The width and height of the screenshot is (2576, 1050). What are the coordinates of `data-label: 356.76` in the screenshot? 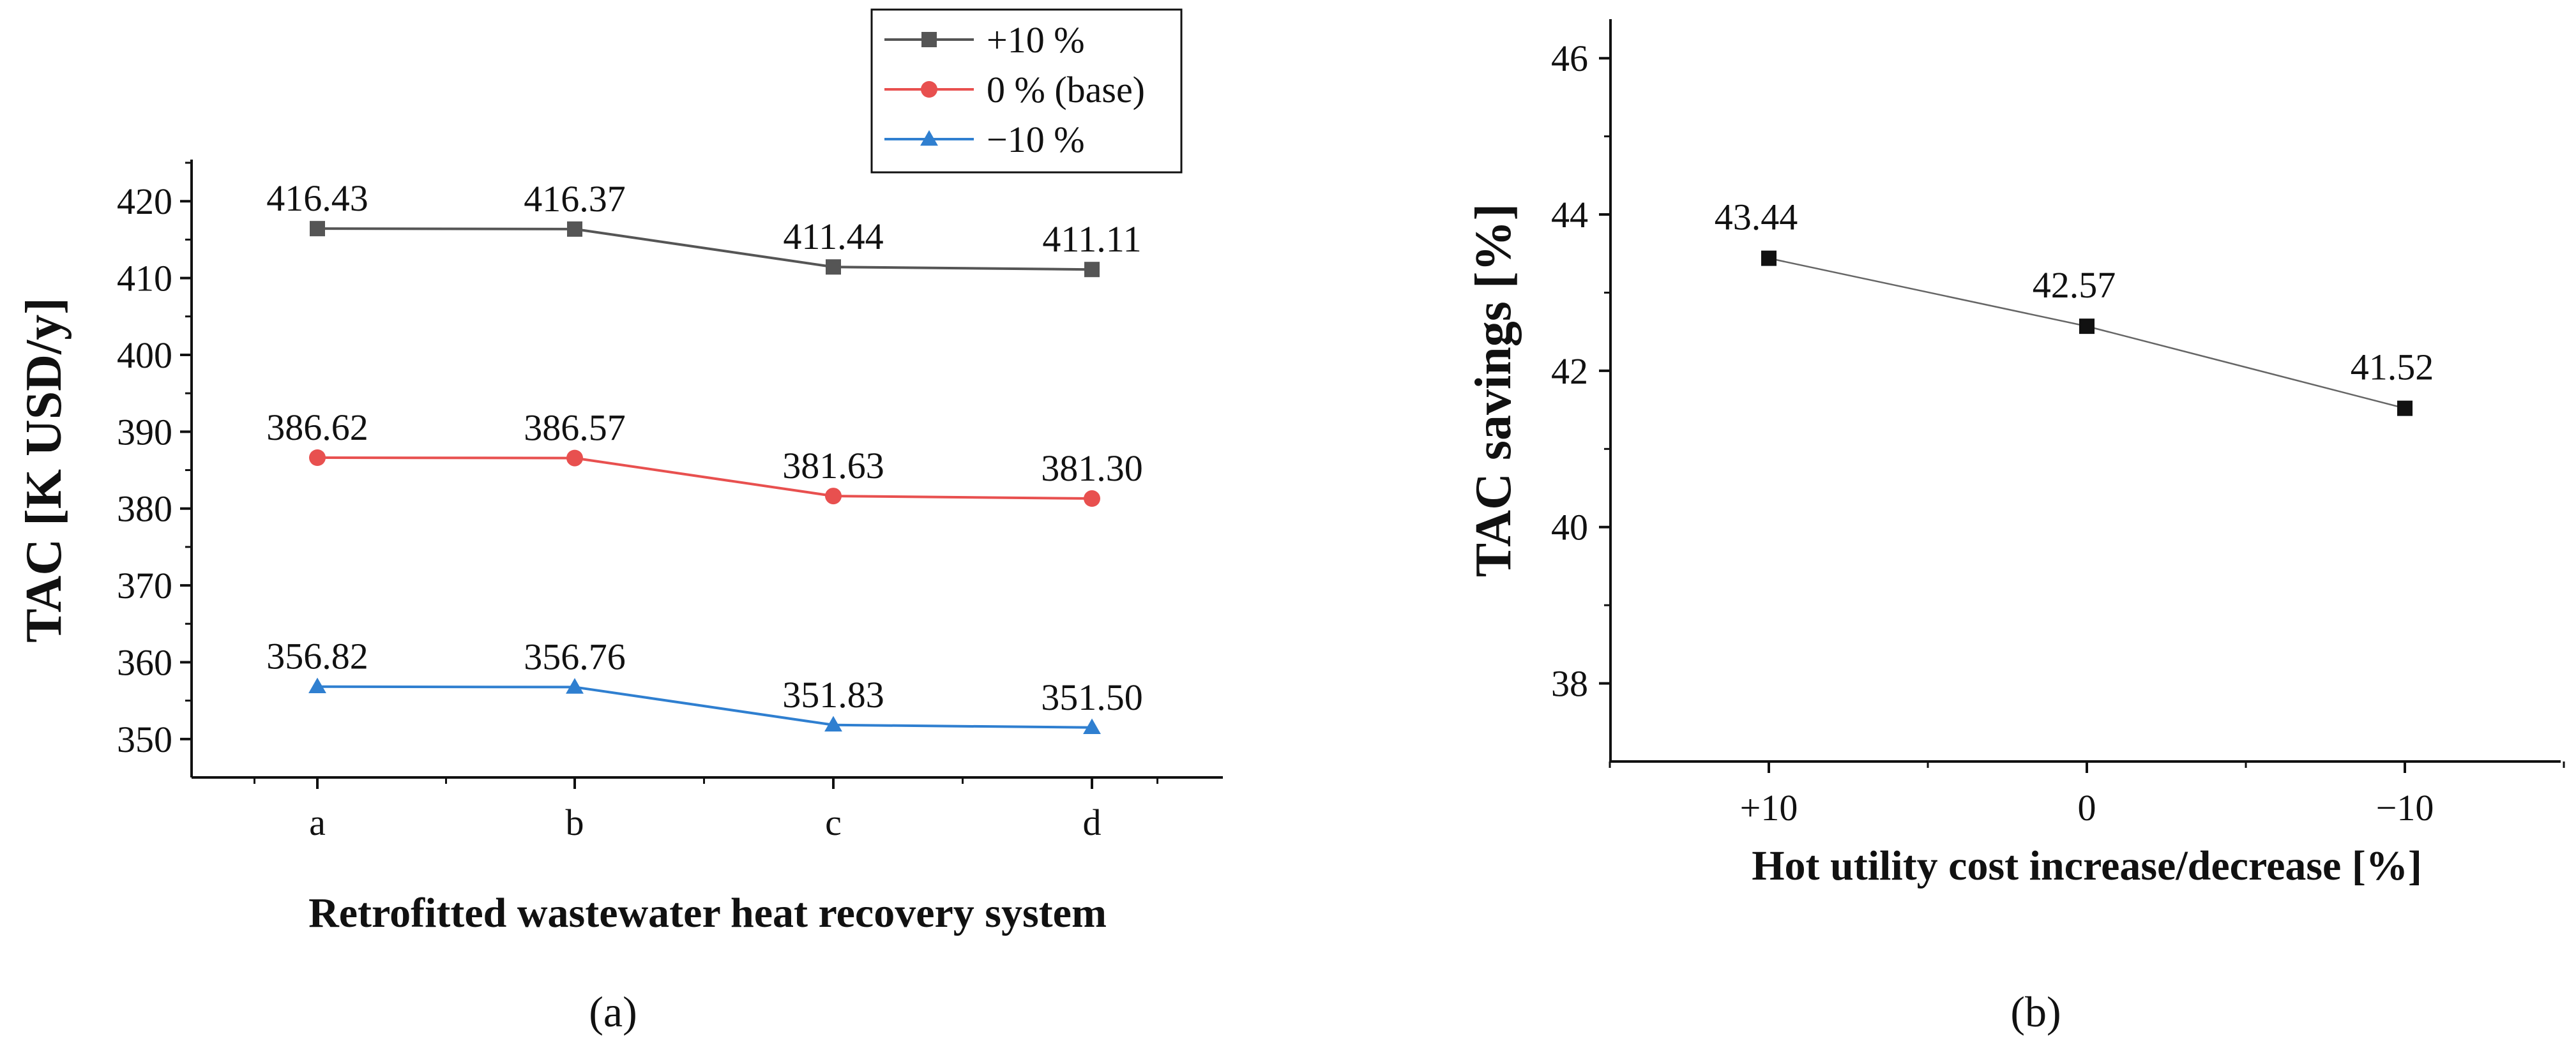 It's located at (575, 656).